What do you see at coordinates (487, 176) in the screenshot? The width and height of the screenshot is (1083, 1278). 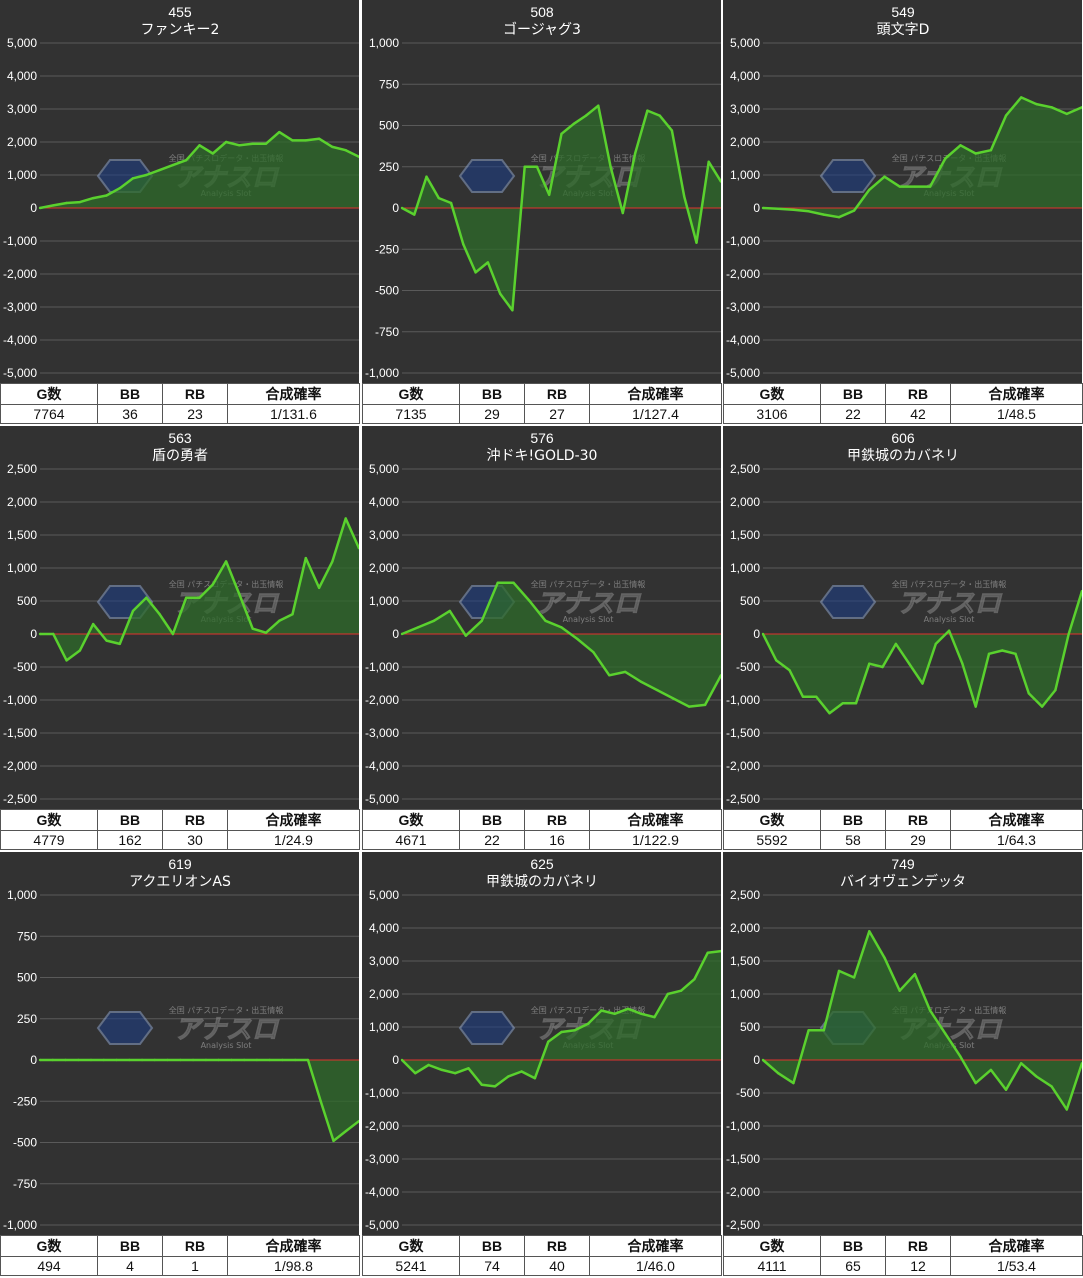 I see `logo-hexagon-icon` at bounding box center [487, 176].